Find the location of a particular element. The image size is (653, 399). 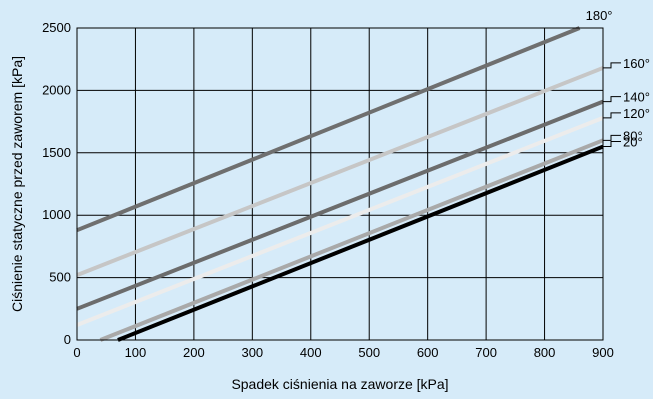

series-labels: 180° 160° 140°120° 80°20° is located at coordinates (618, 79).